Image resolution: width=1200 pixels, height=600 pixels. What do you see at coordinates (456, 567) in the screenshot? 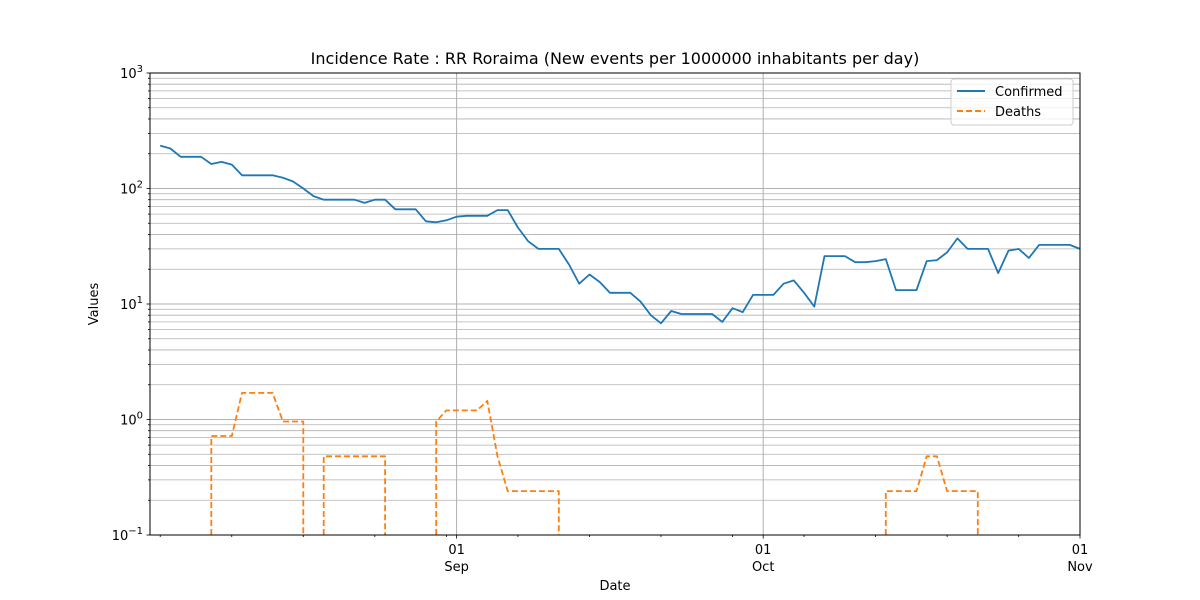
I see `x-tick-label-month: Sep` at bounding box center [456, 567].